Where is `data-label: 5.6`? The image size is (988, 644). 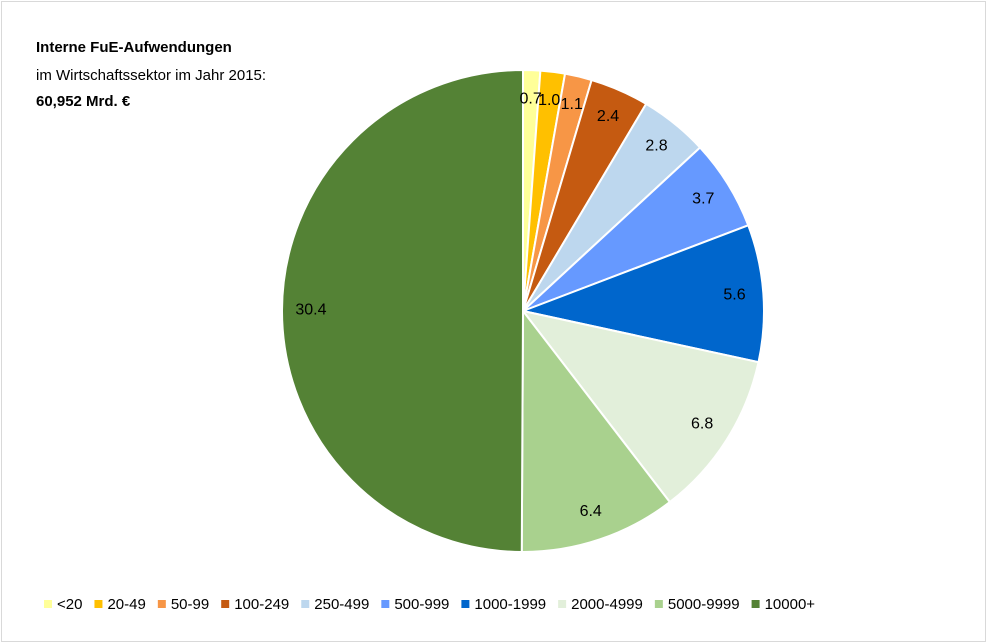
data-label: 5.6 is located at coordinates (734, 294).